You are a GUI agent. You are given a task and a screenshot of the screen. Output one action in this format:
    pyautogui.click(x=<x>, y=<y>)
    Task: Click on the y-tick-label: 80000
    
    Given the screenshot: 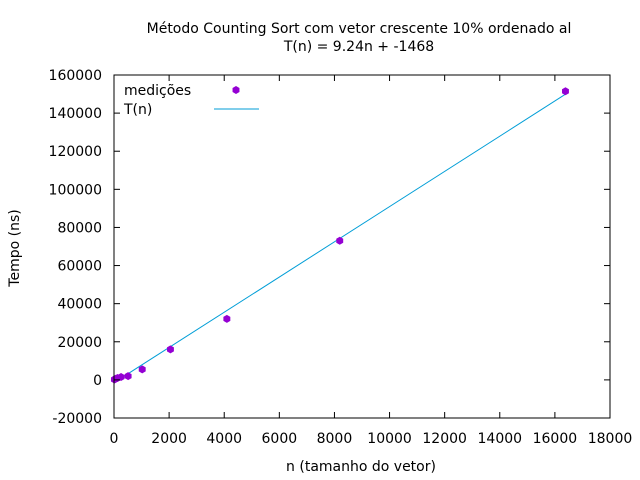 What is the action you would take?
    pyautogui.click(x=79, y=228)
    